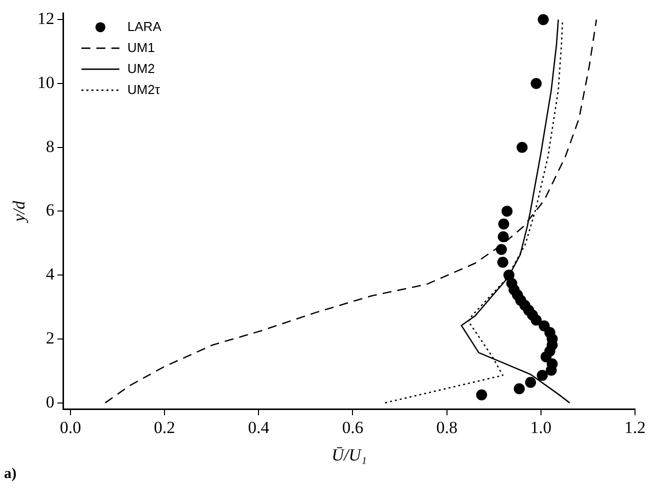 The image size is (653, 498). I want to click on x-tick-label: 0.0, so click(71, 427).